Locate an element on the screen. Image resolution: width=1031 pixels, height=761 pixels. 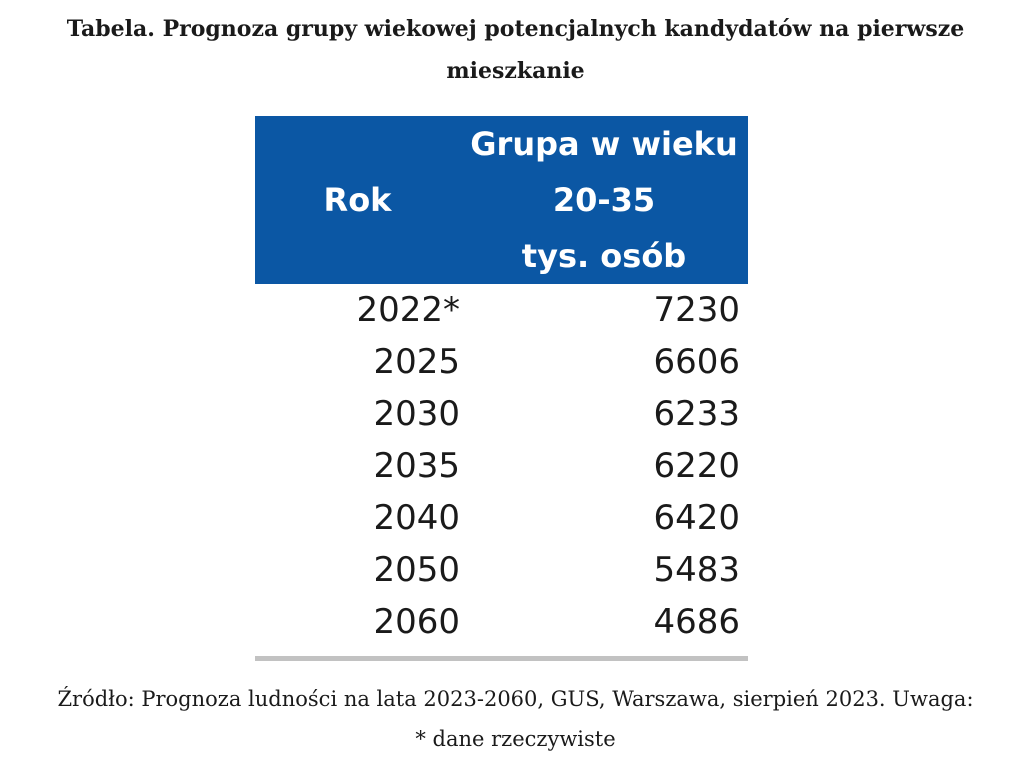
table-row: 2035 6220 is located at coordinates (501, 466).